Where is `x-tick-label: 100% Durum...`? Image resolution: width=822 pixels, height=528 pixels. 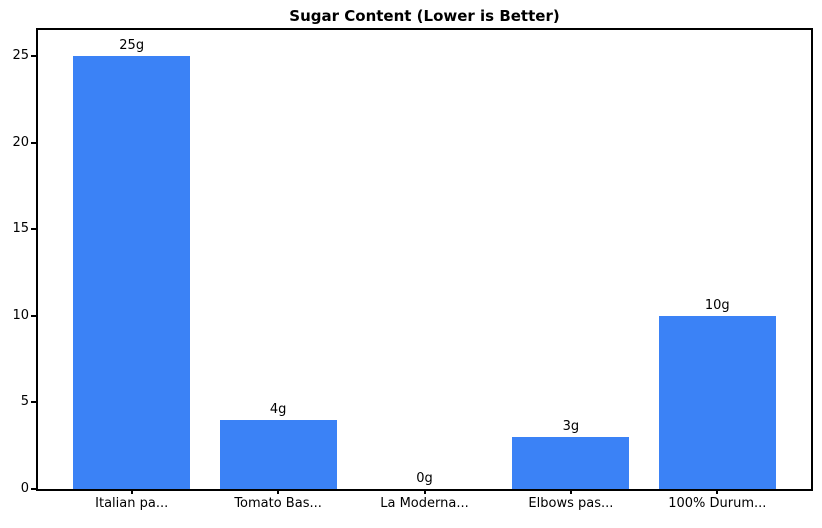 x-tick-label: 100% Durum... is located at coordinates (717, 503).